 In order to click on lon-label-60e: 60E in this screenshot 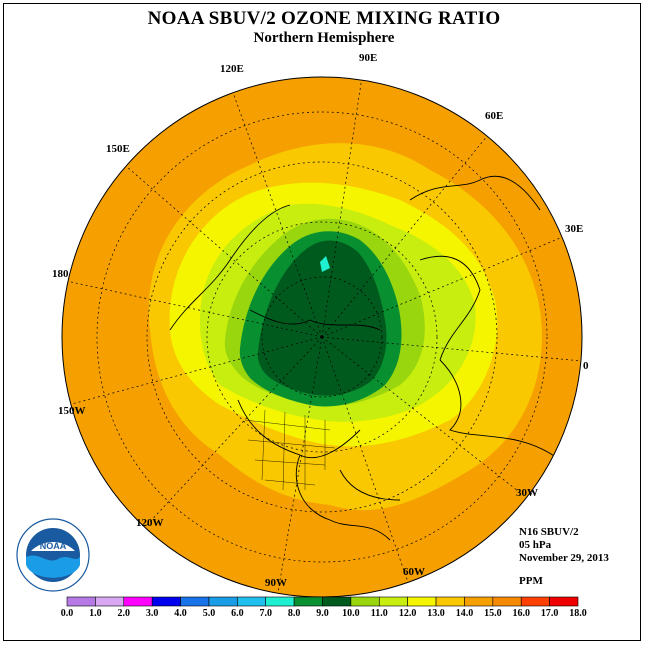, I will do `click(494, 116)`.